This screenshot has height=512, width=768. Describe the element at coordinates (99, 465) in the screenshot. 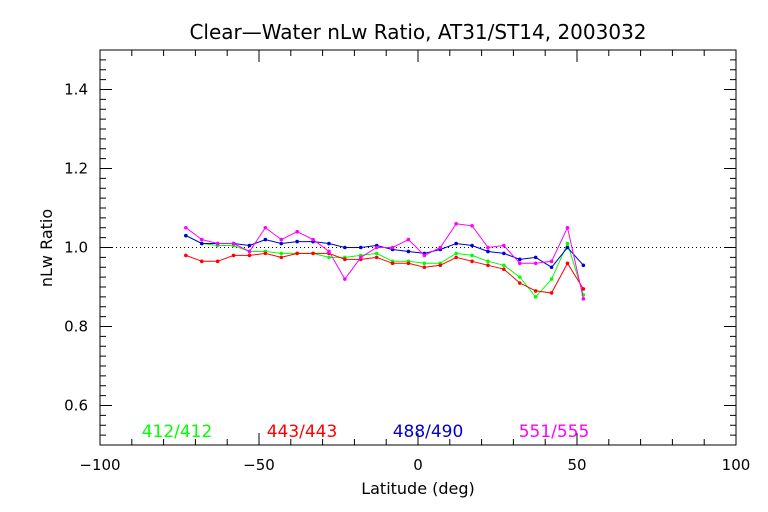

I see `x-tick-label: −100` at that location.